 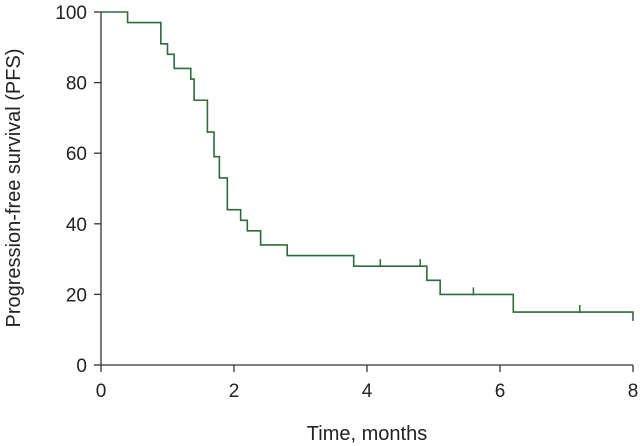 What do you see at coordinates (14, 188) in the screenshot?
I see `y-axis-title: Progression-free survival (PFS)` at bounding box center [14, 188].